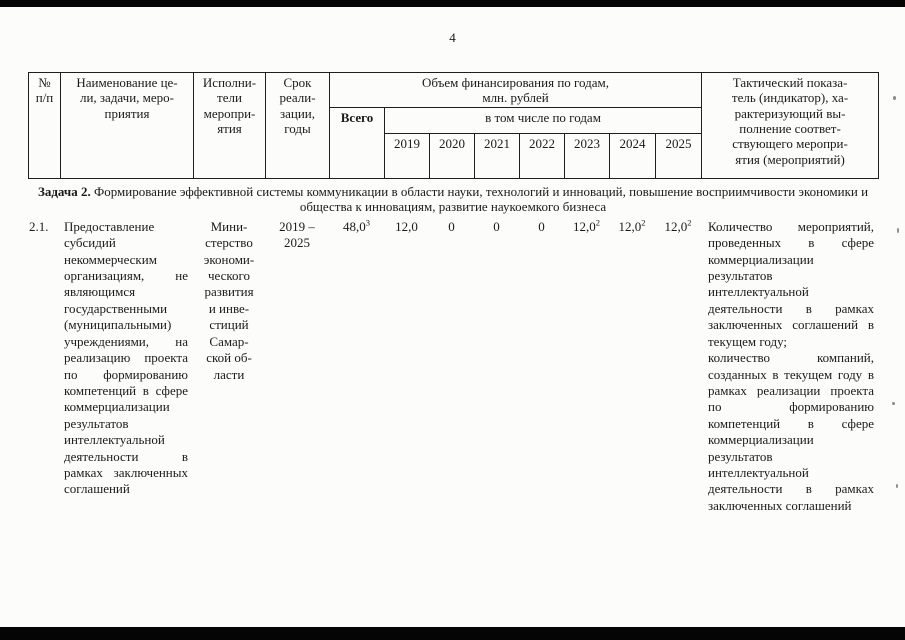 The image size is (905, 640). Describe the element at coordinates (64, 191) in the screenshot. I see `task-label: Задача 2.` at that location.